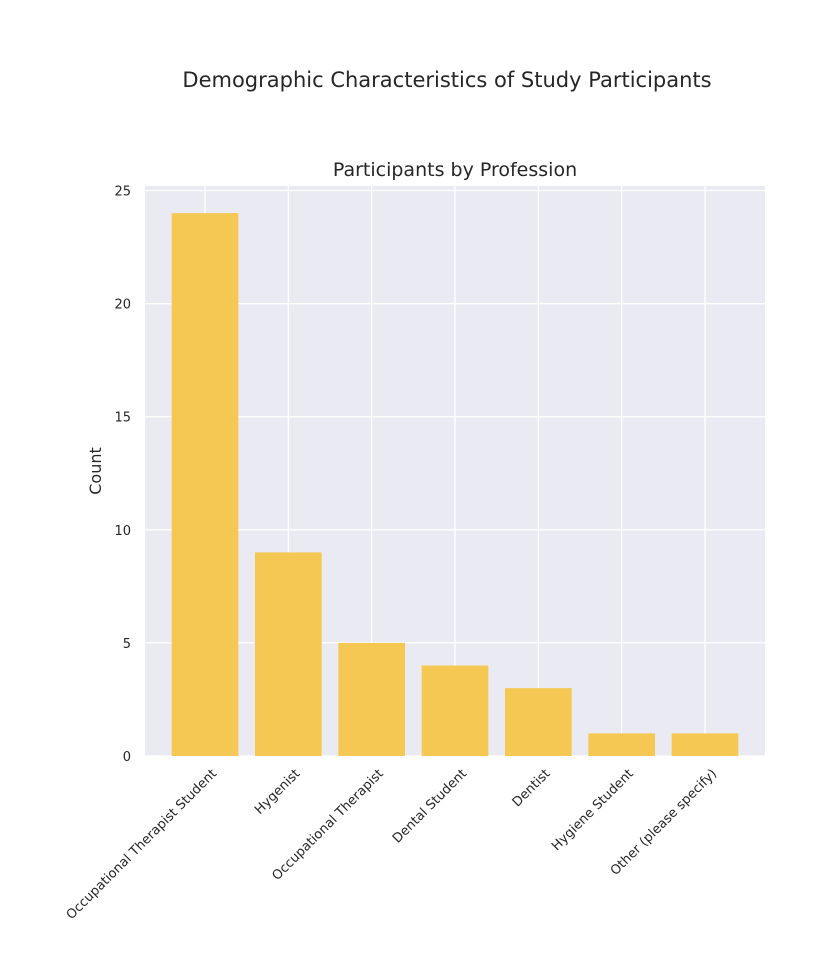 This screenshot has width=830, height=960. What do you see at coordinates (95, 471) in the screenshot?
I see `y-axis-label: Count` at bounding box center [95, 471].